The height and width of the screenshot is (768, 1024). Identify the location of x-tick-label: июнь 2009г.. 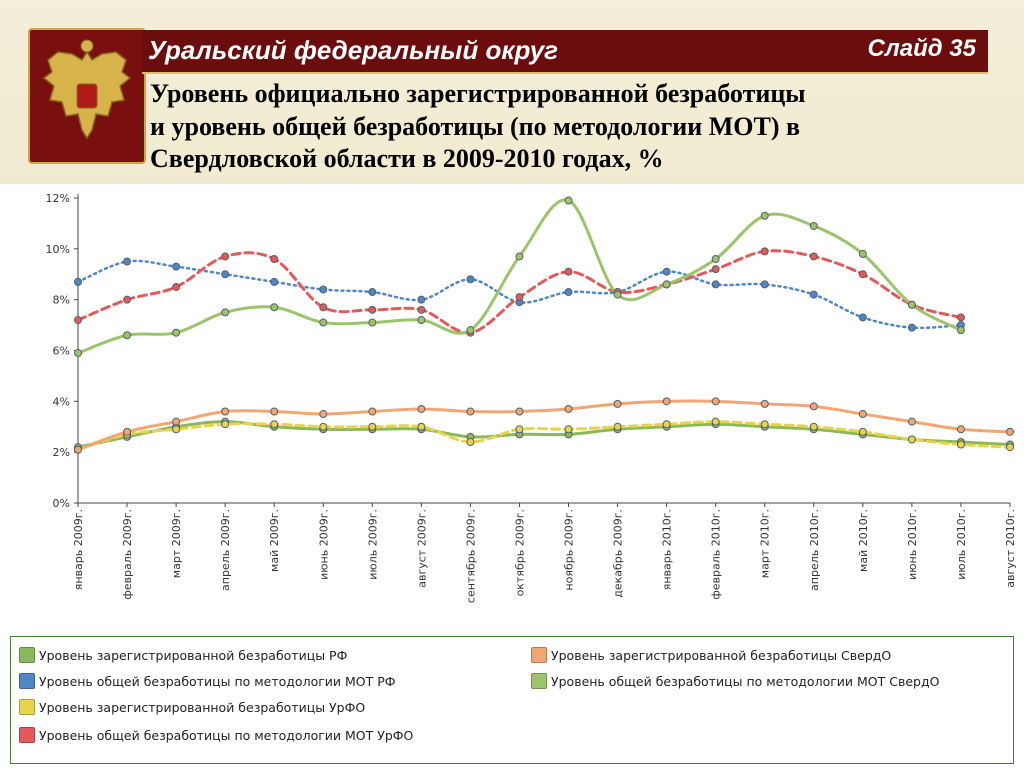
(323, 544).